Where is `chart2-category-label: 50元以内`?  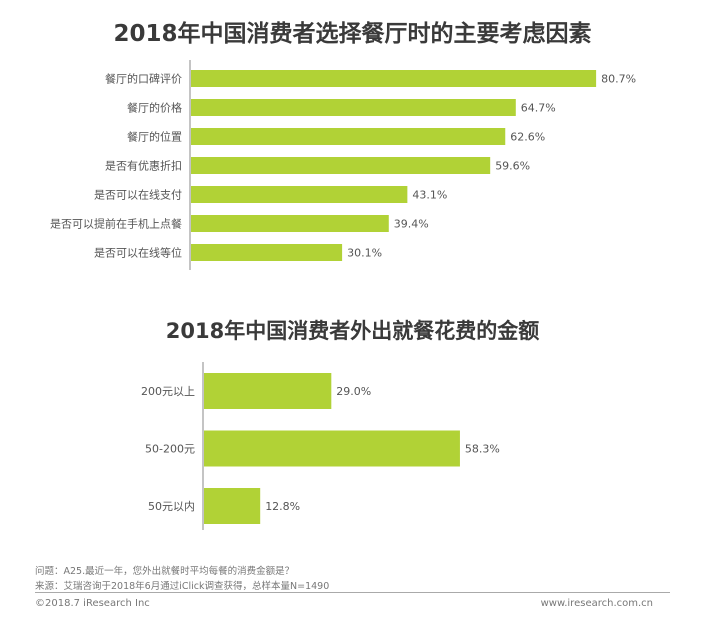 chart2-category-label: 50元以内 is located at coordinates (171, 506).